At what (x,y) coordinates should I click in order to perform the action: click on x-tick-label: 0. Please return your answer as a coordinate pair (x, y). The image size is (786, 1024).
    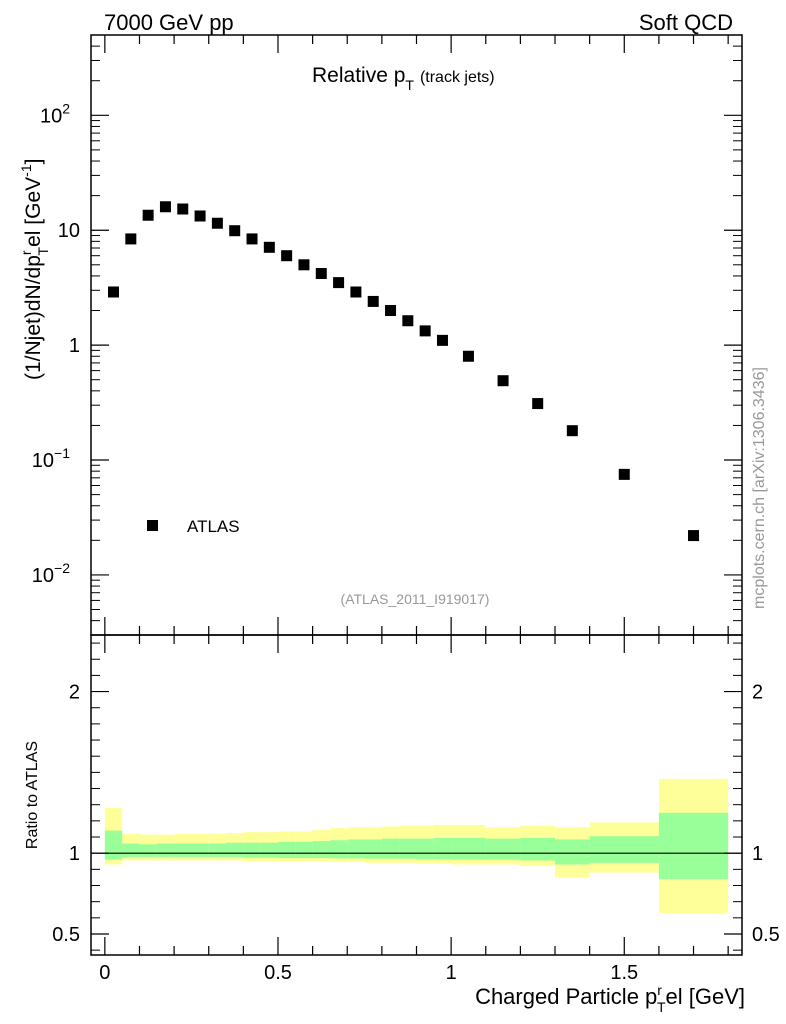
    Looking at the image, I should click on (104, 973).